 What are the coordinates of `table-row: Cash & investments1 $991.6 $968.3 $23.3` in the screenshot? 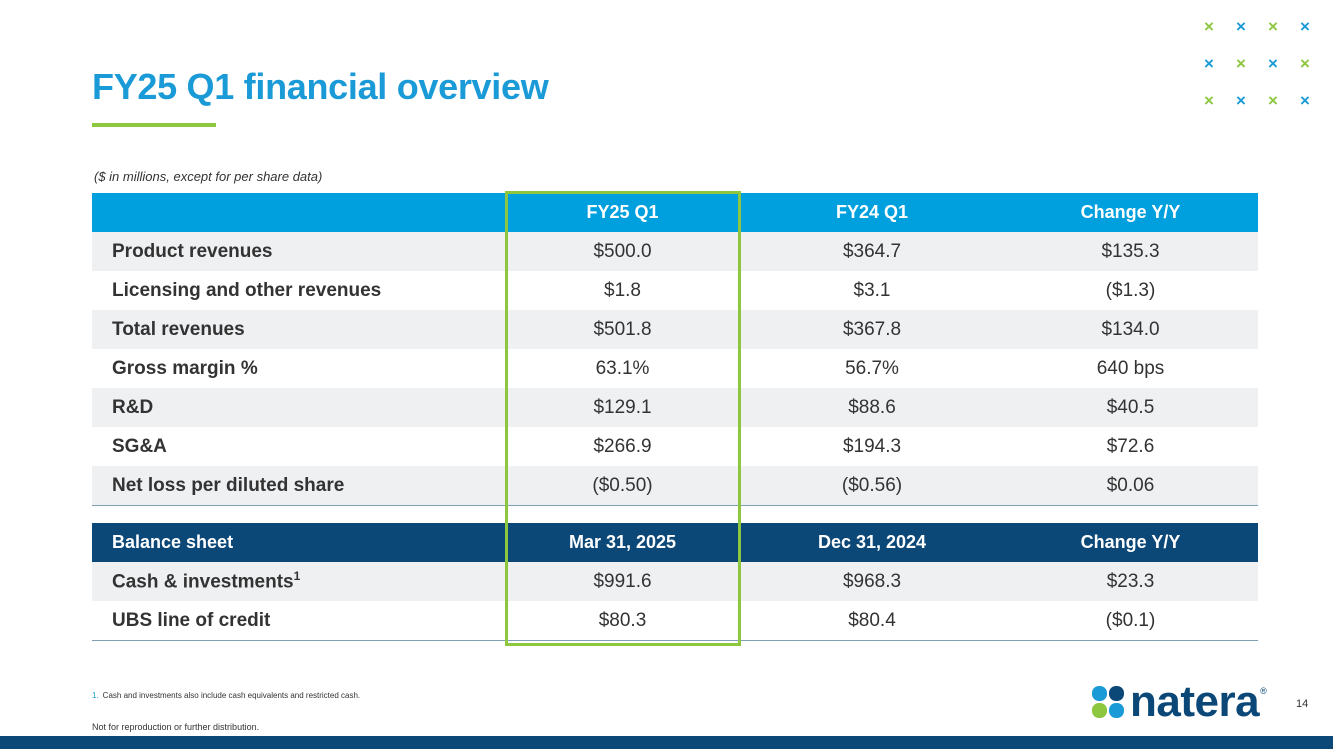 It's located at (675, 581).